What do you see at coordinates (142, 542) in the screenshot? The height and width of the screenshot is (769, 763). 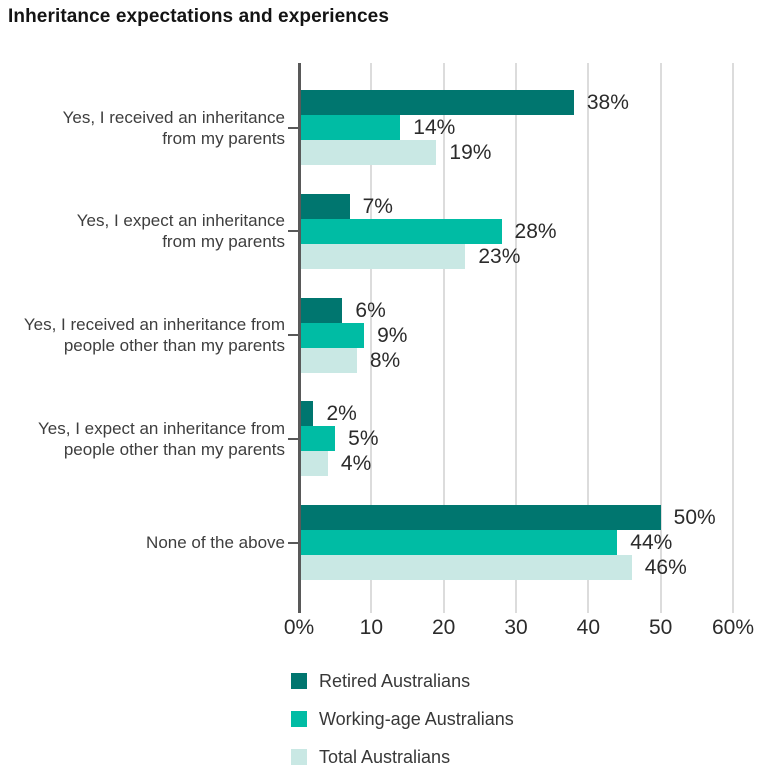 I see `category-label: None of the above` at bounding box center [142, 542].